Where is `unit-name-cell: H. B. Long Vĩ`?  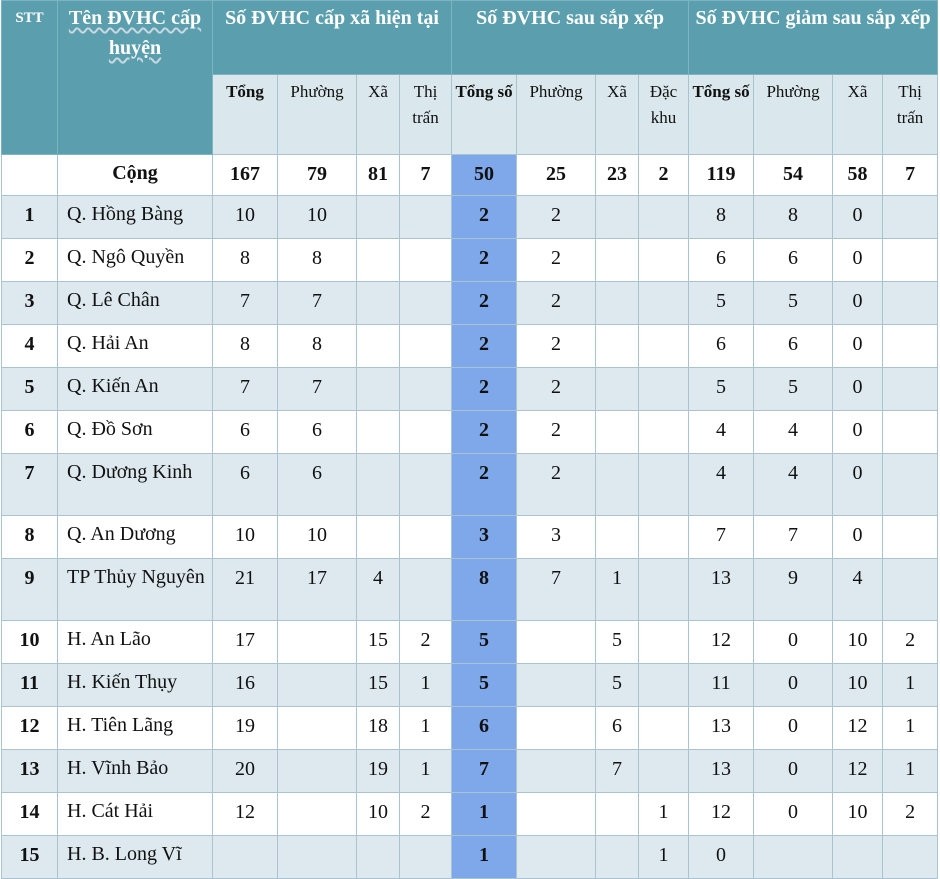 unit-name-cell: H. B. Long Vĩ is located at coordinates (135, 857).